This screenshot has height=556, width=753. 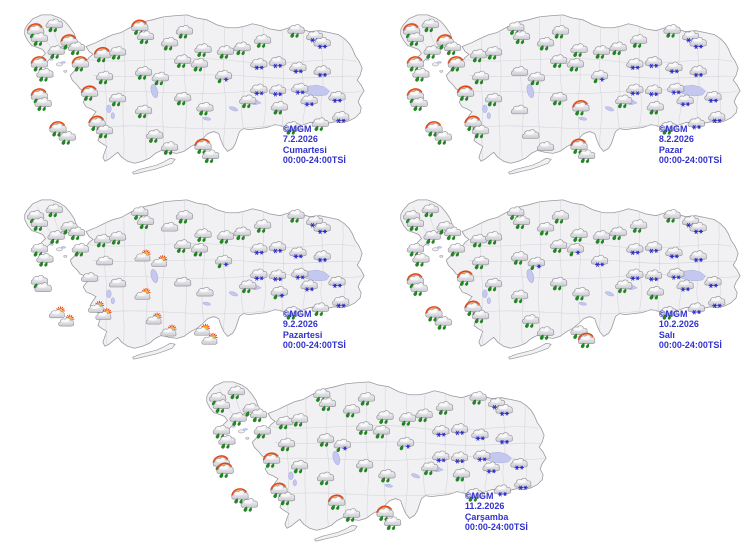 I want to click on map-label: ©MGM 8.2.2026 Pazar 00:00-24:00TSİ, so click(x=690, y=145).